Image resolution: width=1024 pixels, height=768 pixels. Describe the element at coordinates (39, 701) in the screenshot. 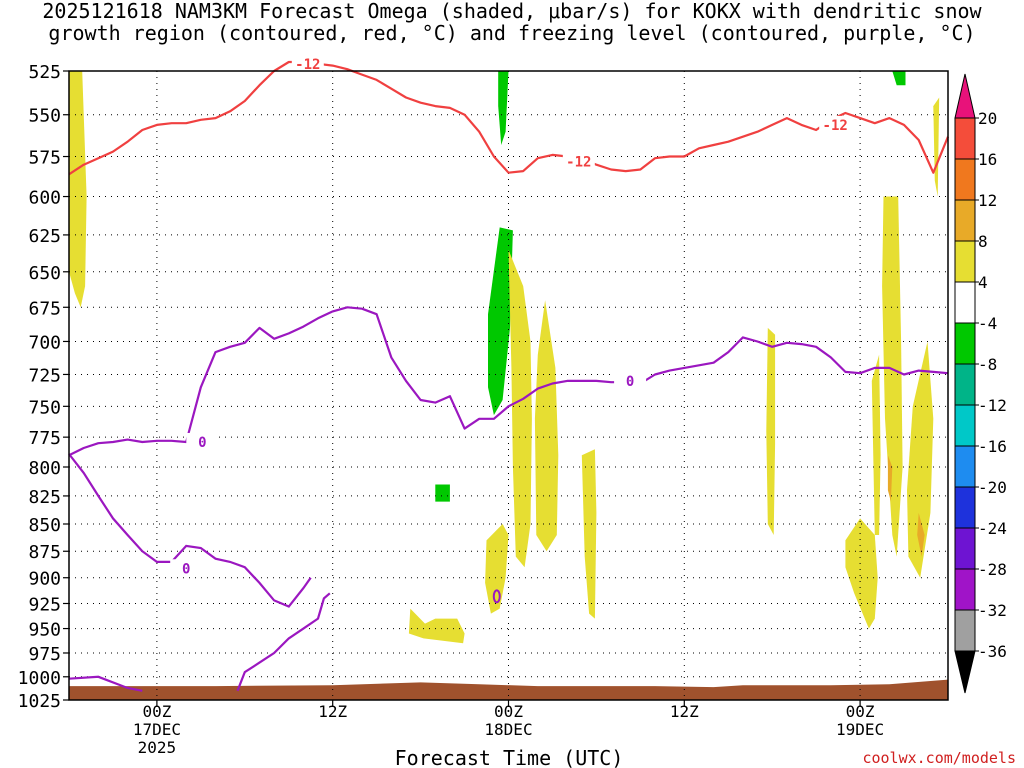

I see `y-tick-label: 1025` at that location.